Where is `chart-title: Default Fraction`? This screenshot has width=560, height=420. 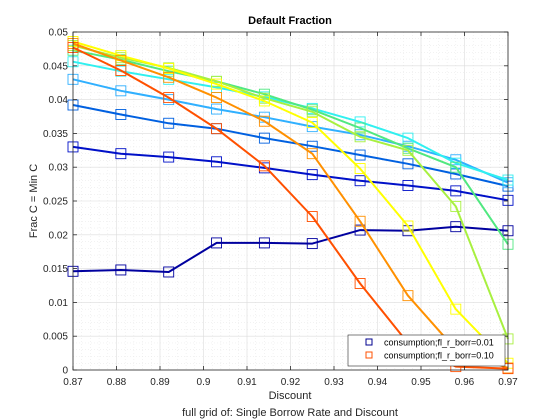 chart-title: Default Fraction is located at coordinates (290, 21).